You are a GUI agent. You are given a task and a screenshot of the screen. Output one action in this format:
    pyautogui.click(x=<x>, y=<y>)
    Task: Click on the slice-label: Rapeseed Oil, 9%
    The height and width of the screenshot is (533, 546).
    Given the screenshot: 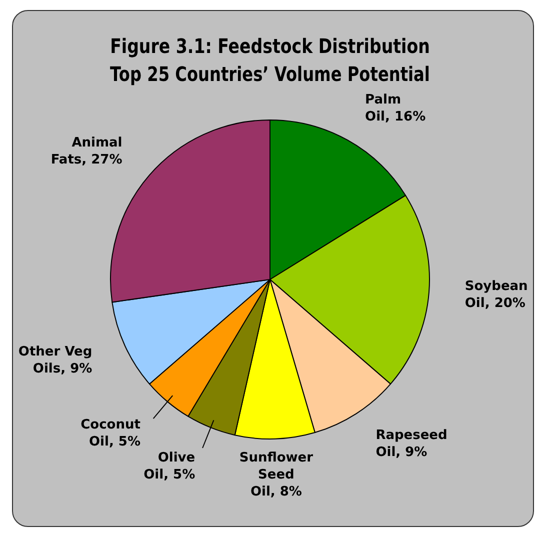 What is the action you would take?
    pyautogui.click(x=412, y=444)
    